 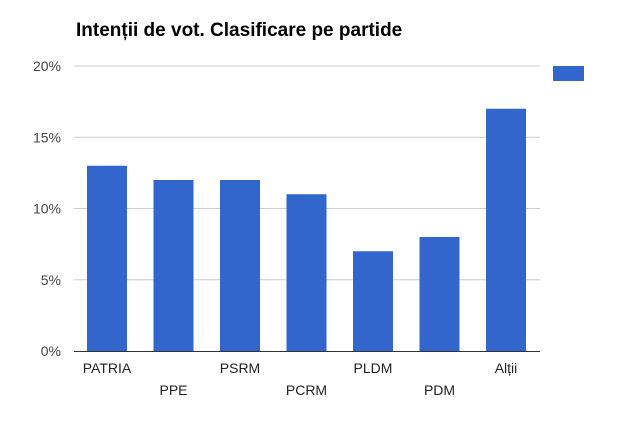 I want to click on legend-swatch, so click(x=568, y=73).